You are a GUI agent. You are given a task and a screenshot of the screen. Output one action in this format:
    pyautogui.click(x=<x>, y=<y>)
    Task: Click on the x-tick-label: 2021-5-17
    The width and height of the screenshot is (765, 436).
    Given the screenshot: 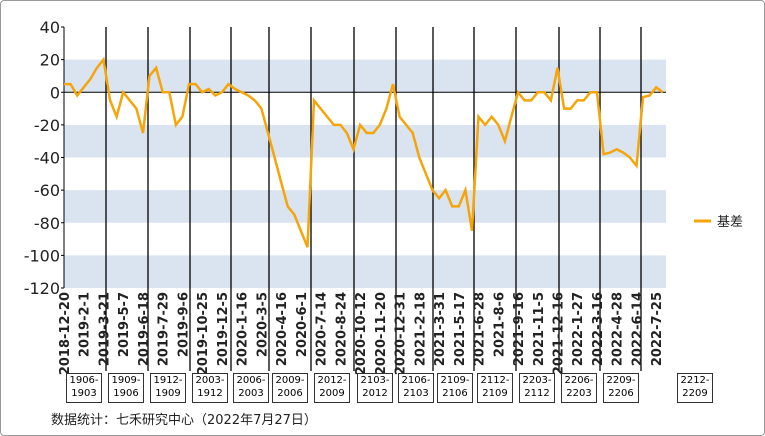 What is the action you would take?
    pyautogui.click(x=460, y=329)
    